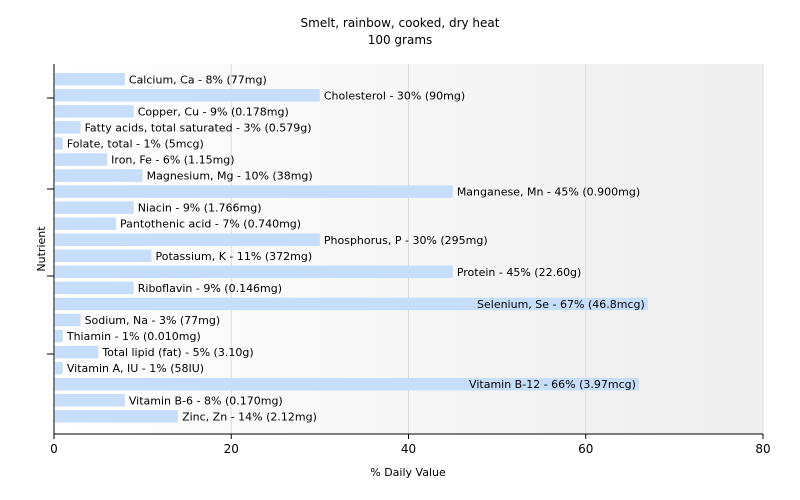 This screenshot has height=500, width=800. I want to click on bar-label: Selenium, Se - 67% (46.8mcg), so click(561, 304).